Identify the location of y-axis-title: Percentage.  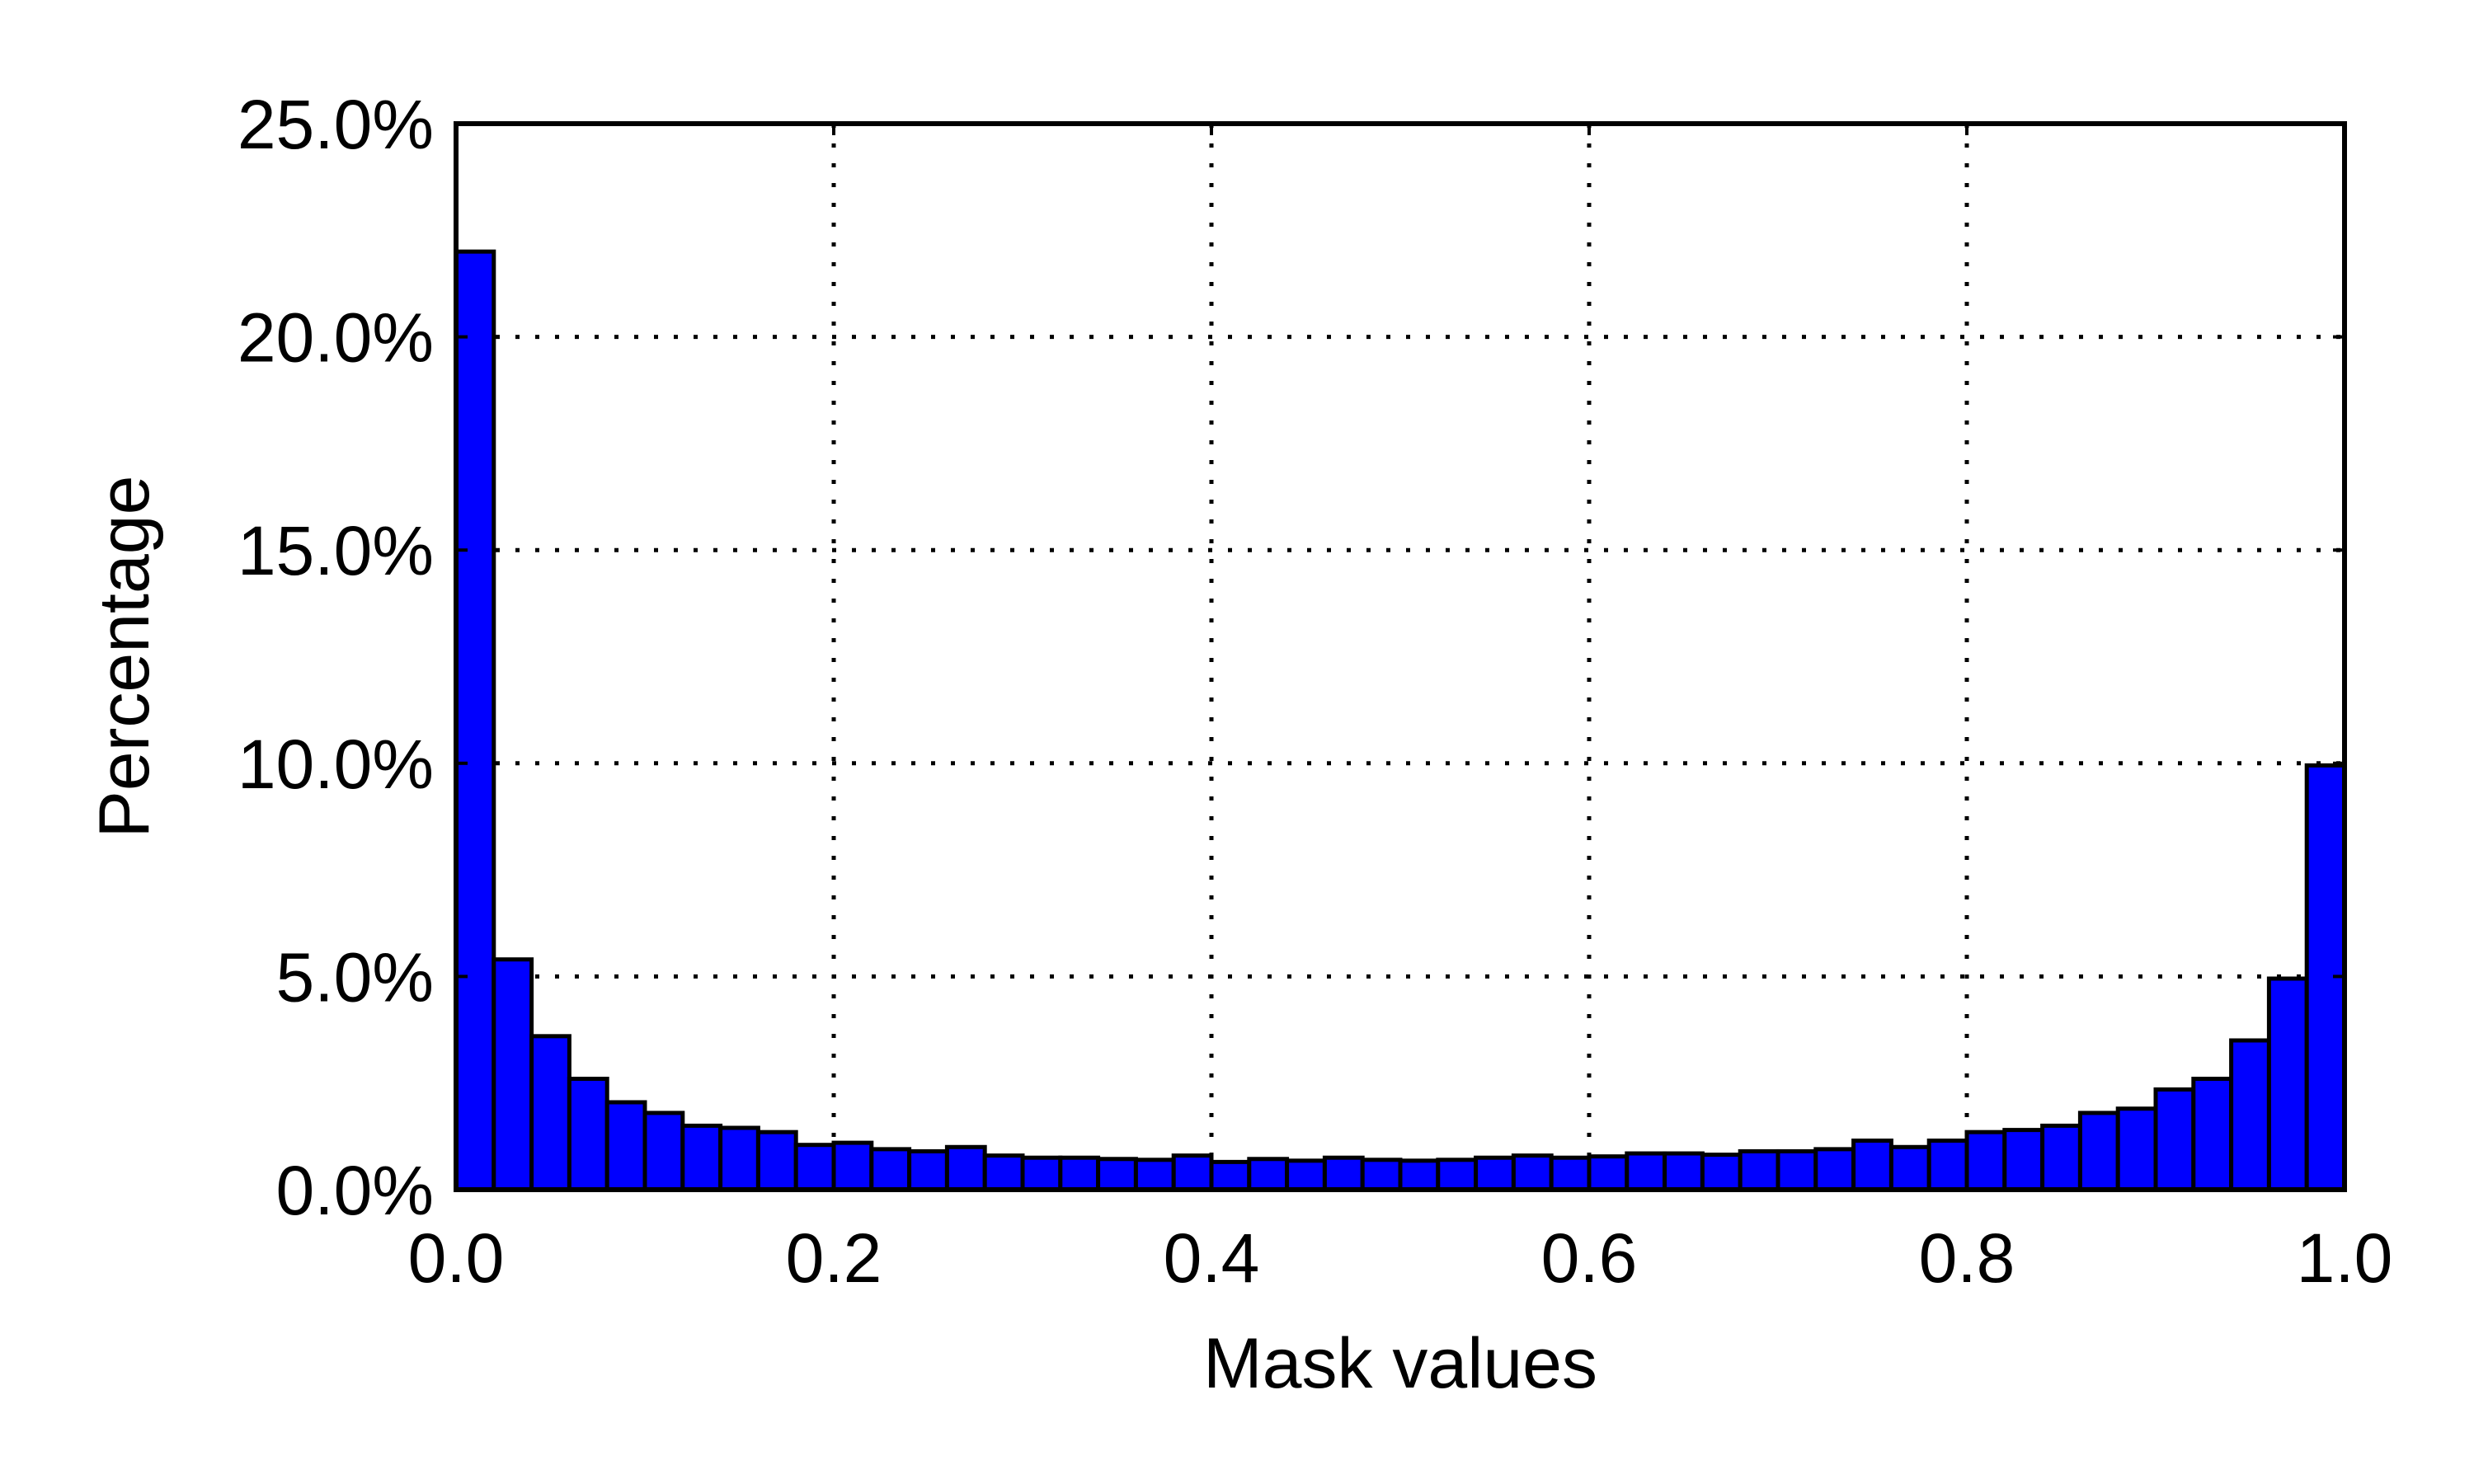
(124, 657).